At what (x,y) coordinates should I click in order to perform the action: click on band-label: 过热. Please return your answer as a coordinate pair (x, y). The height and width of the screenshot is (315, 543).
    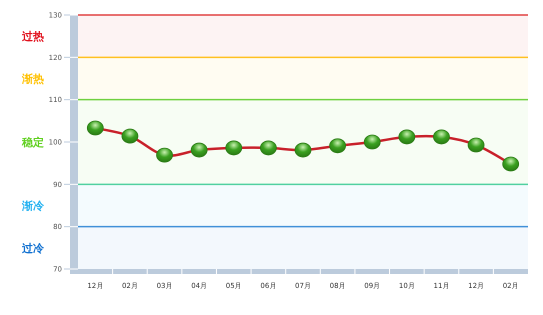
    Looking at the image, I should click on (32, 37).